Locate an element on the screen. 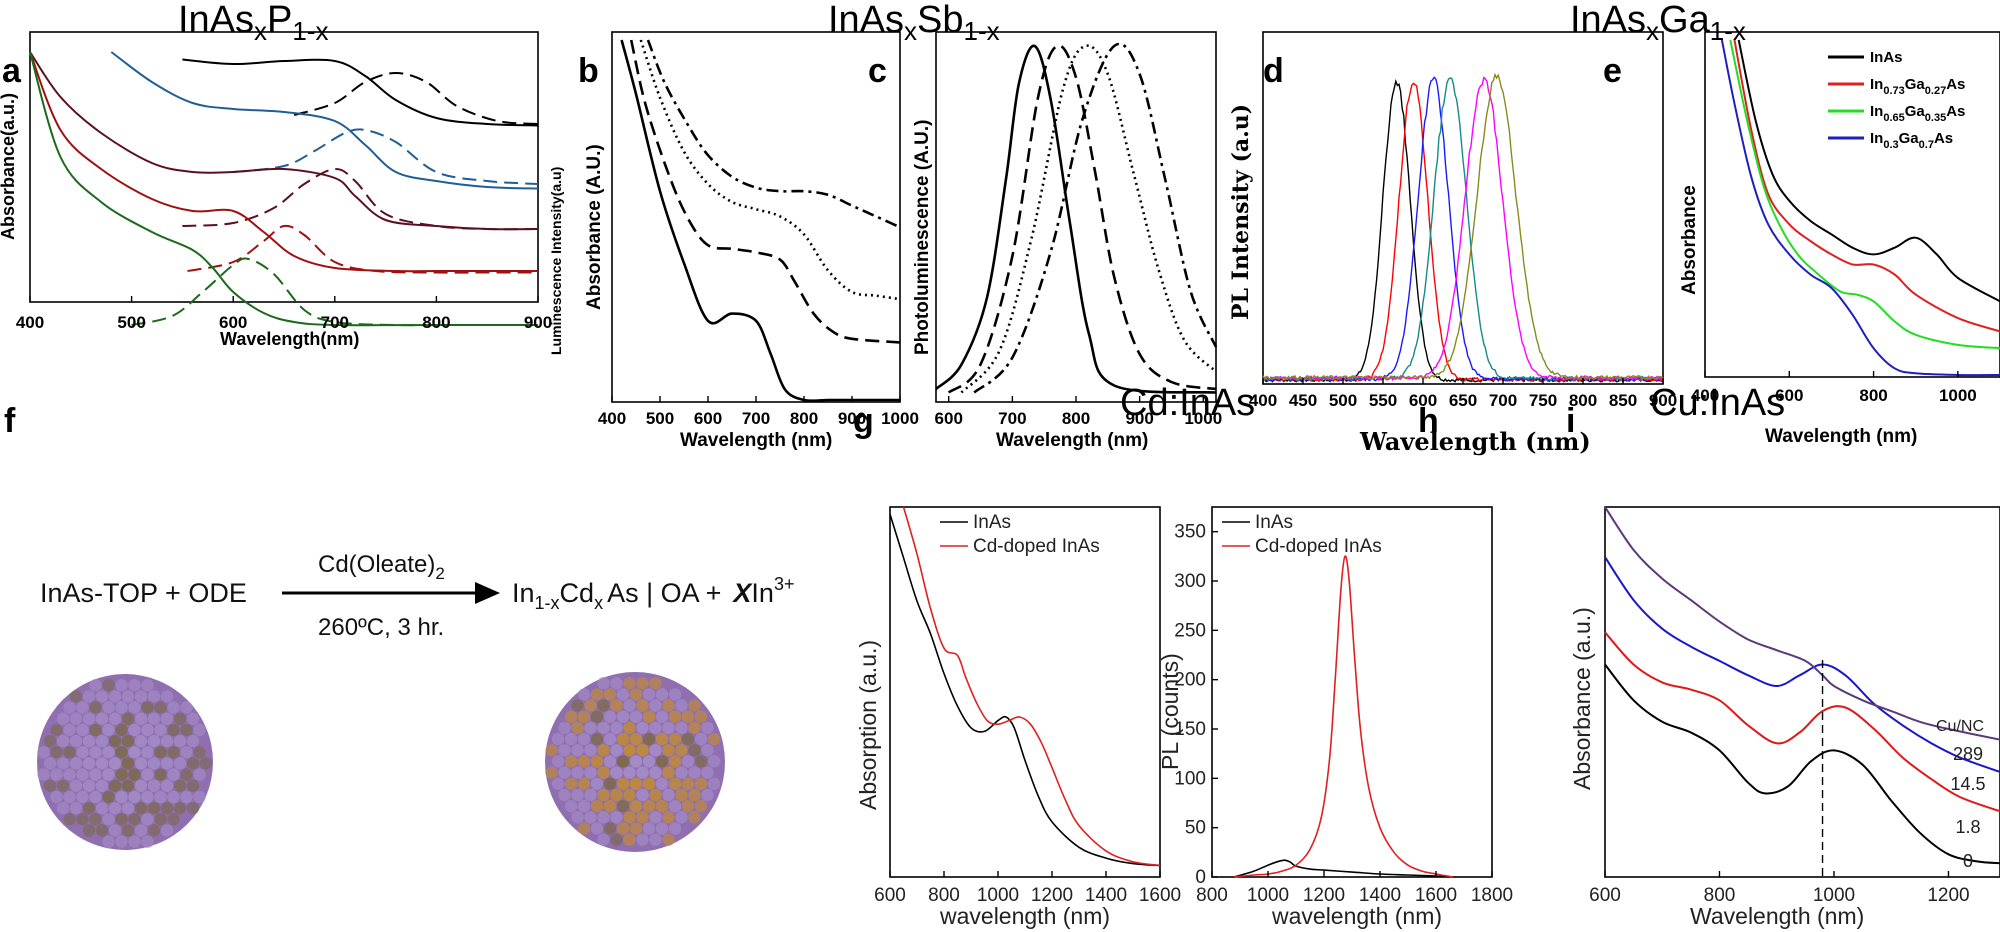 The width and height of the screenshot is (2000, 932). series-h-Cd-doped InAs is located at coordinates (1343, 716).